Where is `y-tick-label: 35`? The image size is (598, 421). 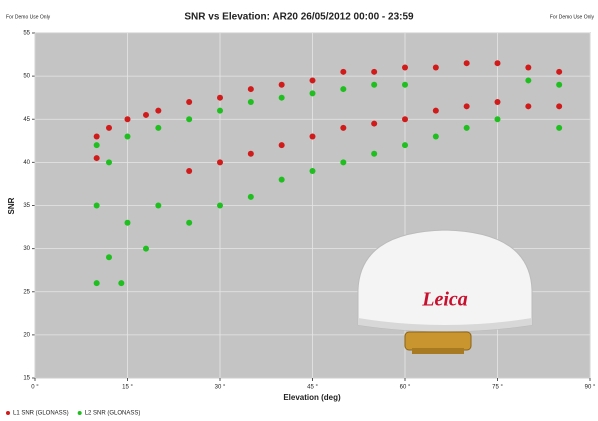 y-tick-label: 35 is located at coordinates (26, 206).